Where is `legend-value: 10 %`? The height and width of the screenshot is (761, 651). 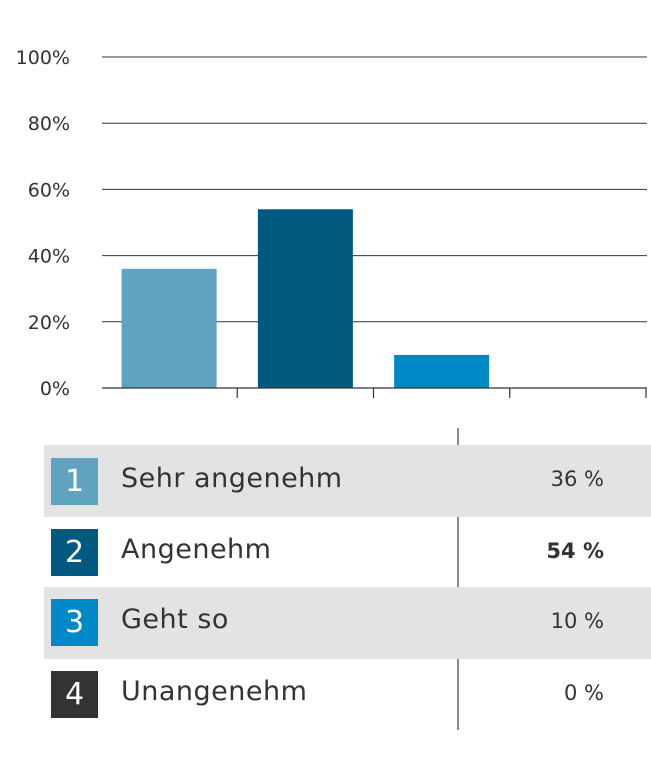
legend-value: 10 % is located at coordinates (577, 621).